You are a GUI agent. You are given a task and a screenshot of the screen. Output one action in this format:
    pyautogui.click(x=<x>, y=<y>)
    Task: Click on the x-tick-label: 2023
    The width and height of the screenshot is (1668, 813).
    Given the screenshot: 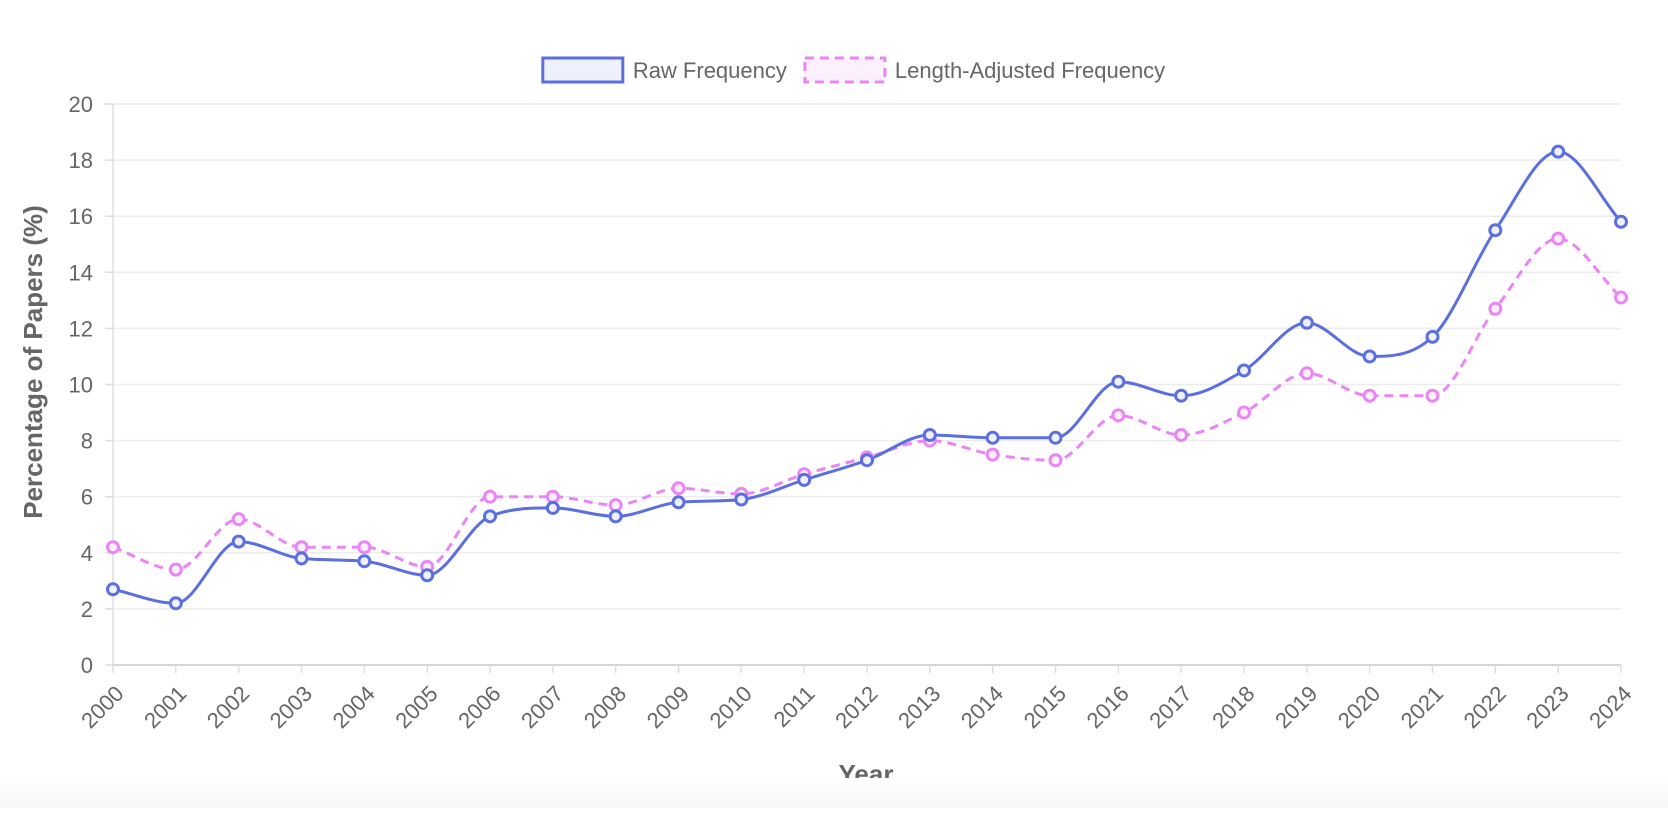 What is the action you would take?
    pyautogui.click(x=1547, y=707)
    